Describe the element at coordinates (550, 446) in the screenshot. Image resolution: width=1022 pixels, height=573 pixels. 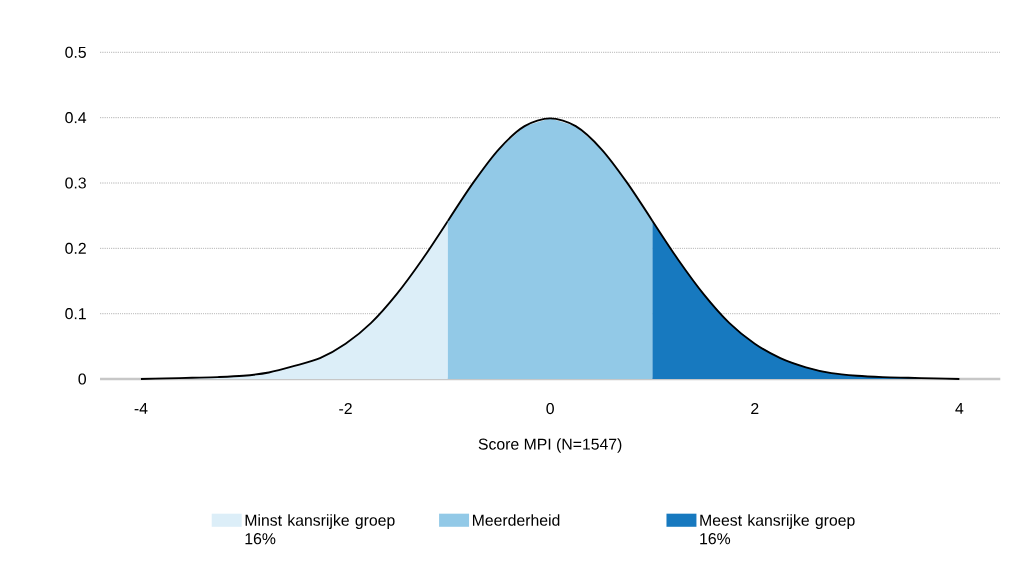
I see `x-axis-title: Score MPI (N=1547)` at that location.